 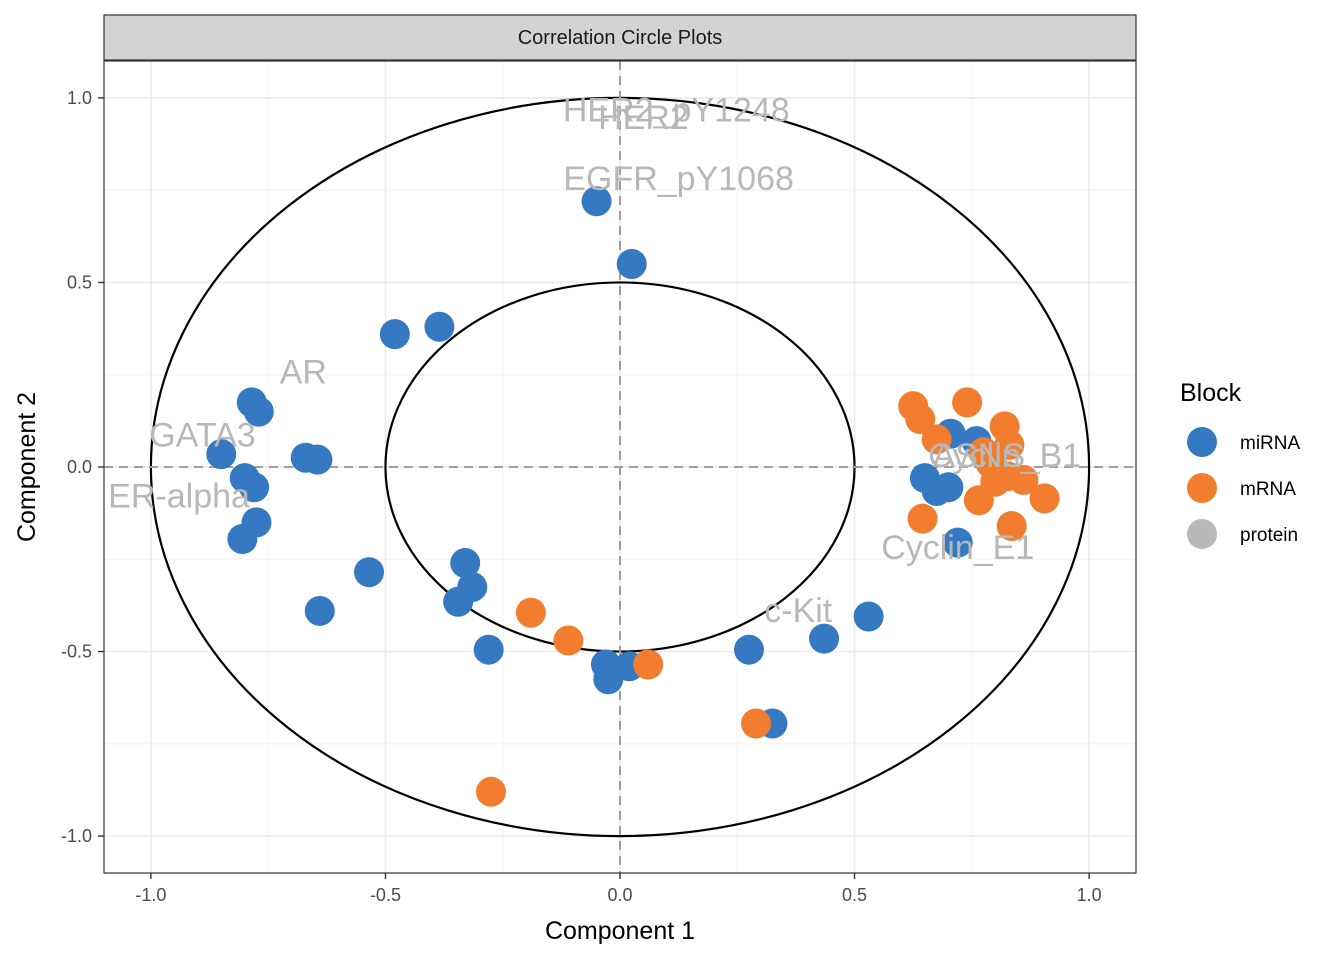 What do you see at coordinates (179, 496) in the screenshot?
I see `variable-label: ER-alpha` at bounding box center [179, 496].